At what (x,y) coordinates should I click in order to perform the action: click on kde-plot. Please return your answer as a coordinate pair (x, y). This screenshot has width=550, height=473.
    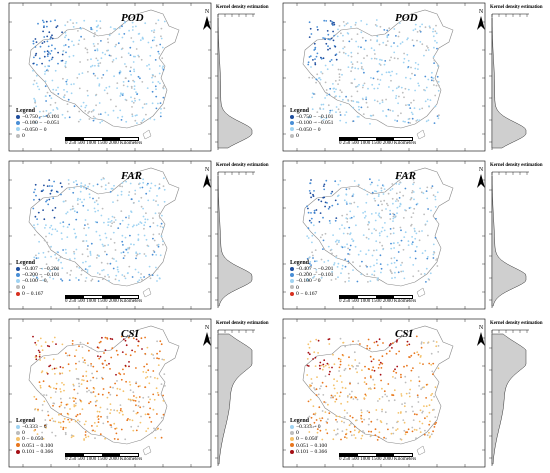
    Looking at the image, I should click on (235, 239).